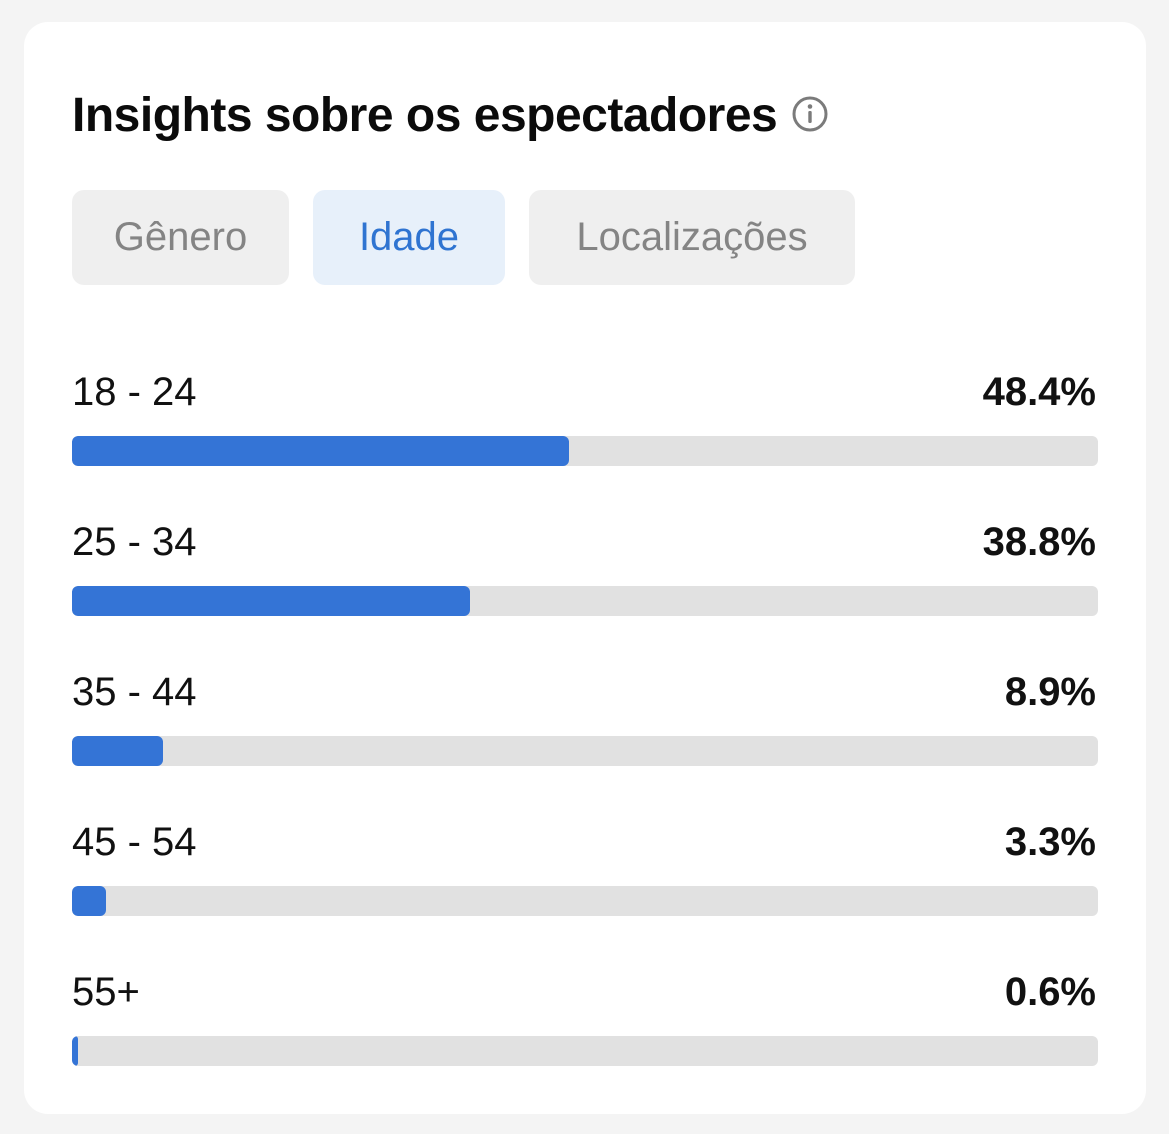 The width and height of the screenshot is (1169, 1134). I want to click on age-range-label: 35 - 44, so click(134, 692).